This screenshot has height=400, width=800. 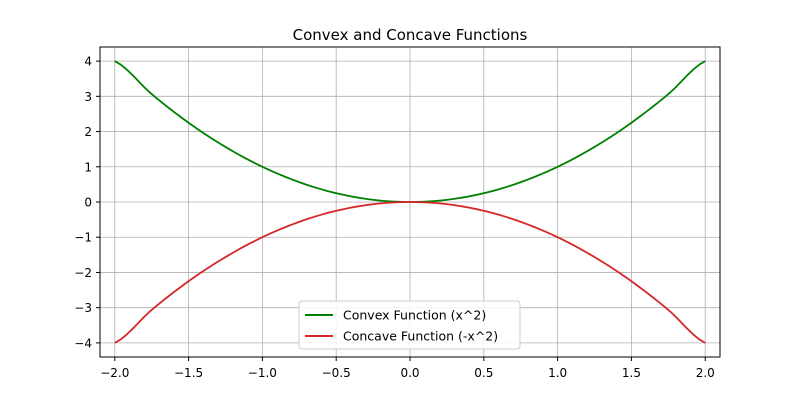 What do you see at coordinates (410, 35) in the screenshot?
I see `chart-title: Convex and Concave Functions` at bounding box center [410, 35].